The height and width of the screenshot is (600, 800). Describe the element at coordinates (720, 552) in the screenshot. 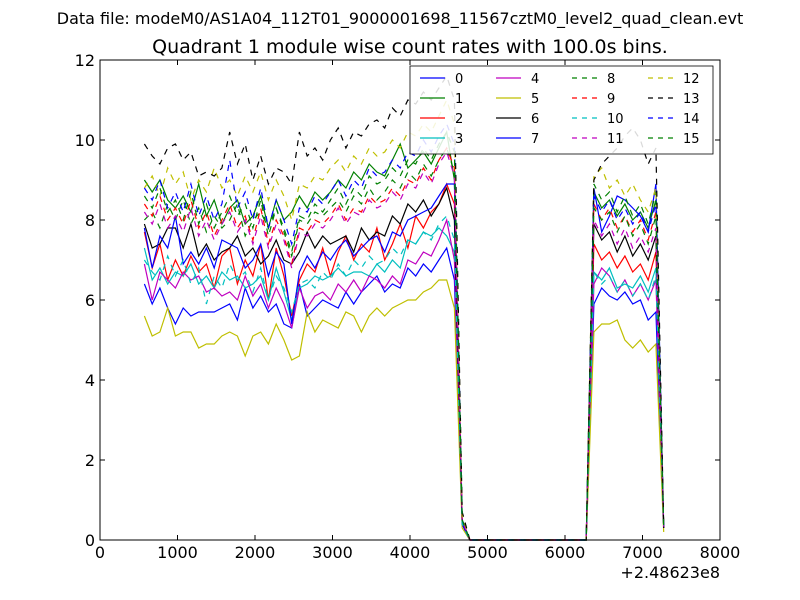

I see `x-tick-label: 8000` at that location.